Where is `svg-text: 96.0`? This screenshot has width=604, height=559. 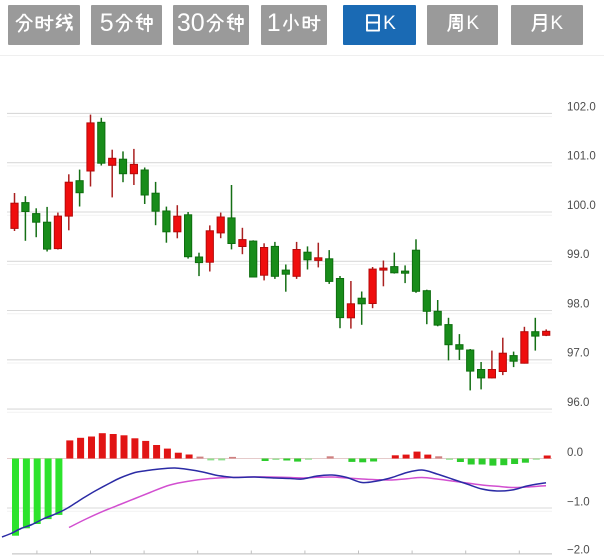
svg-text: 96.0 is located at coordinates (578, 403).